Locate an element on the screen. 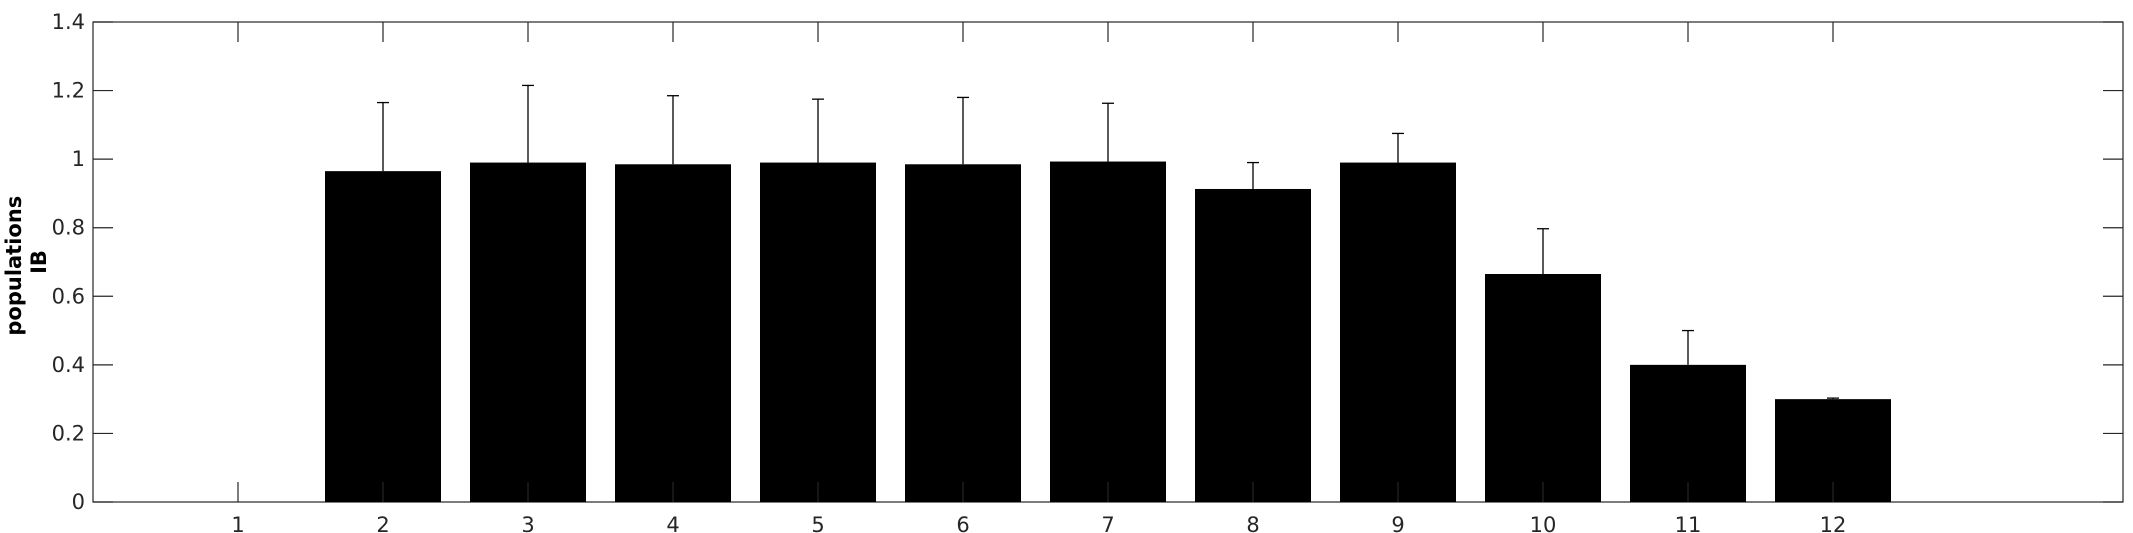 This screenshot has width=2133, height=533. y-axis-label: populations IB is located at coordinates (26, 261).